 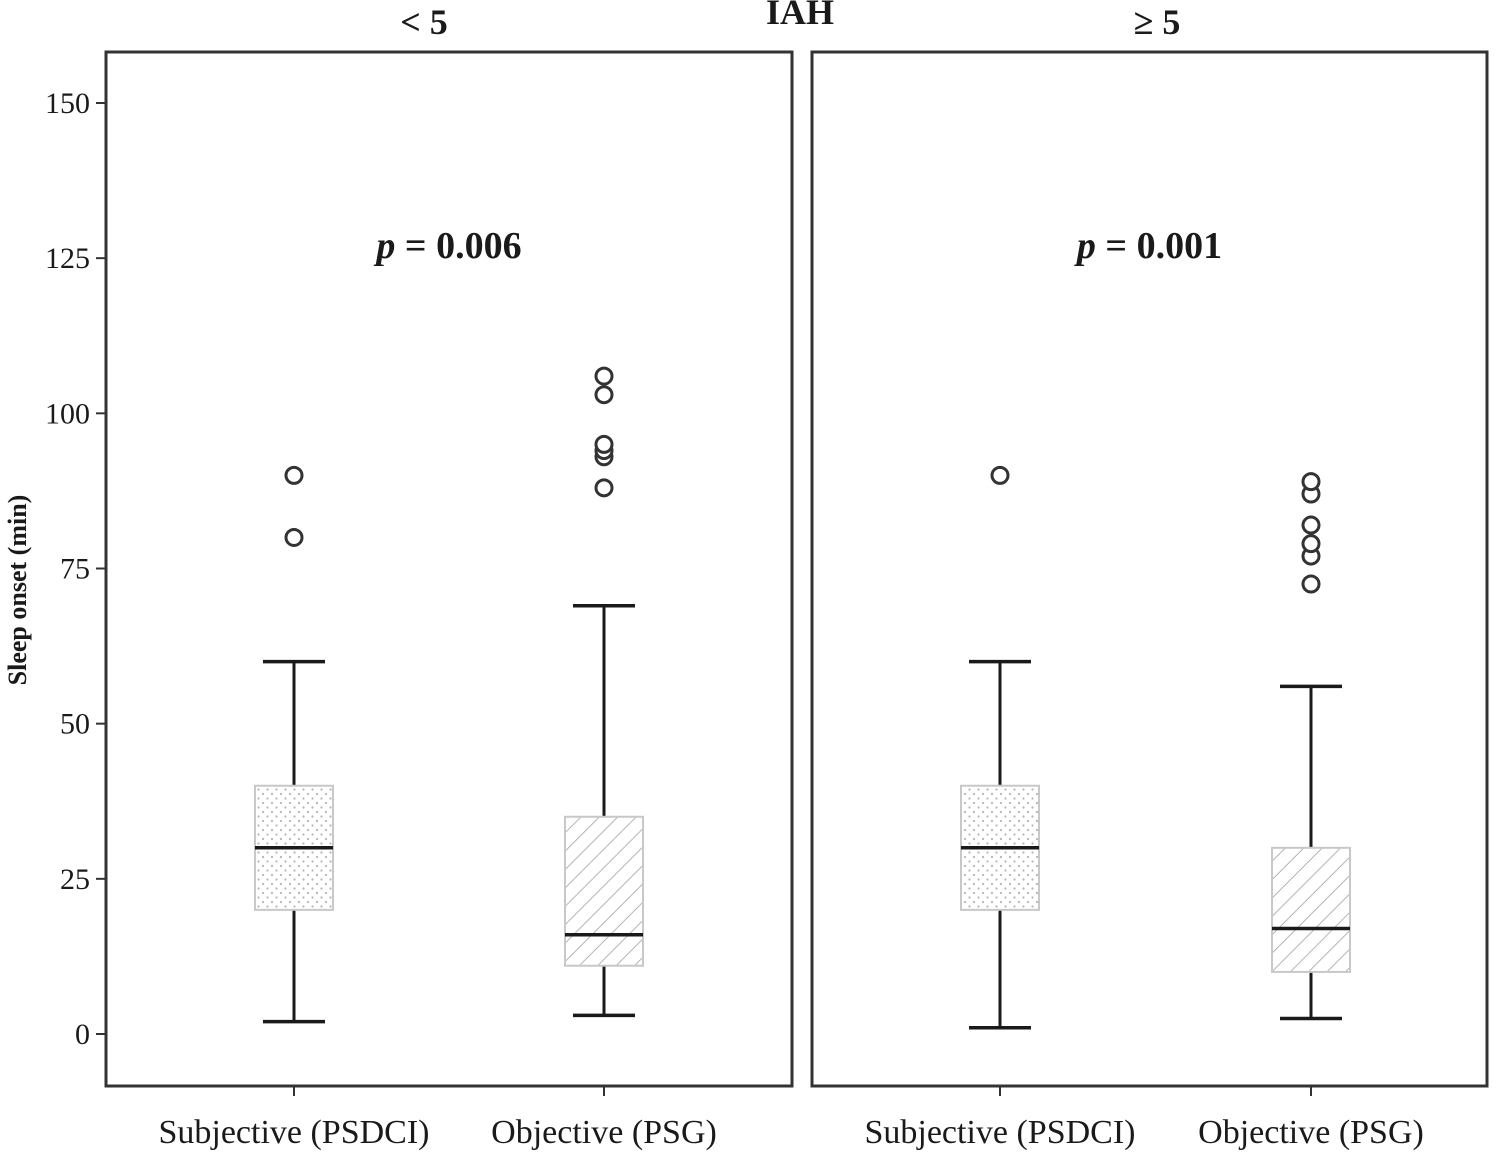 I want to click on panel-label-left: < 5, so click(x=424, y=22).